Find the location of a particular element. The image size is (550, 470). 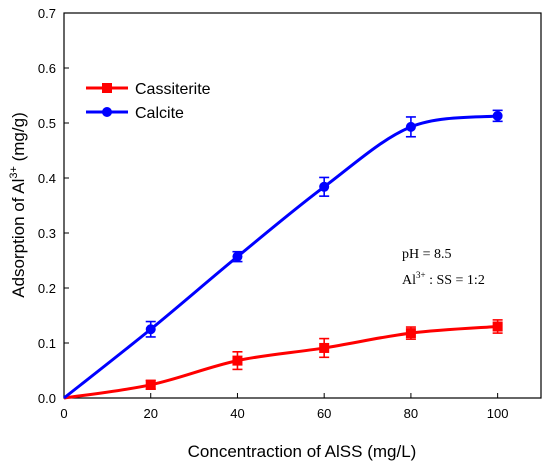

y-tick-label: 0.2 is located at coordinates (47, 288).